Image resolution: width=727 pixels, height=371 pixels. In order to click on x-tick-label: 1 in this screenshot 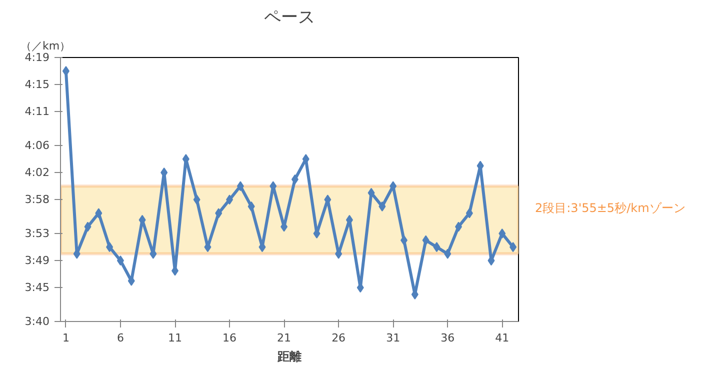, I will do `click(66, 338)`.